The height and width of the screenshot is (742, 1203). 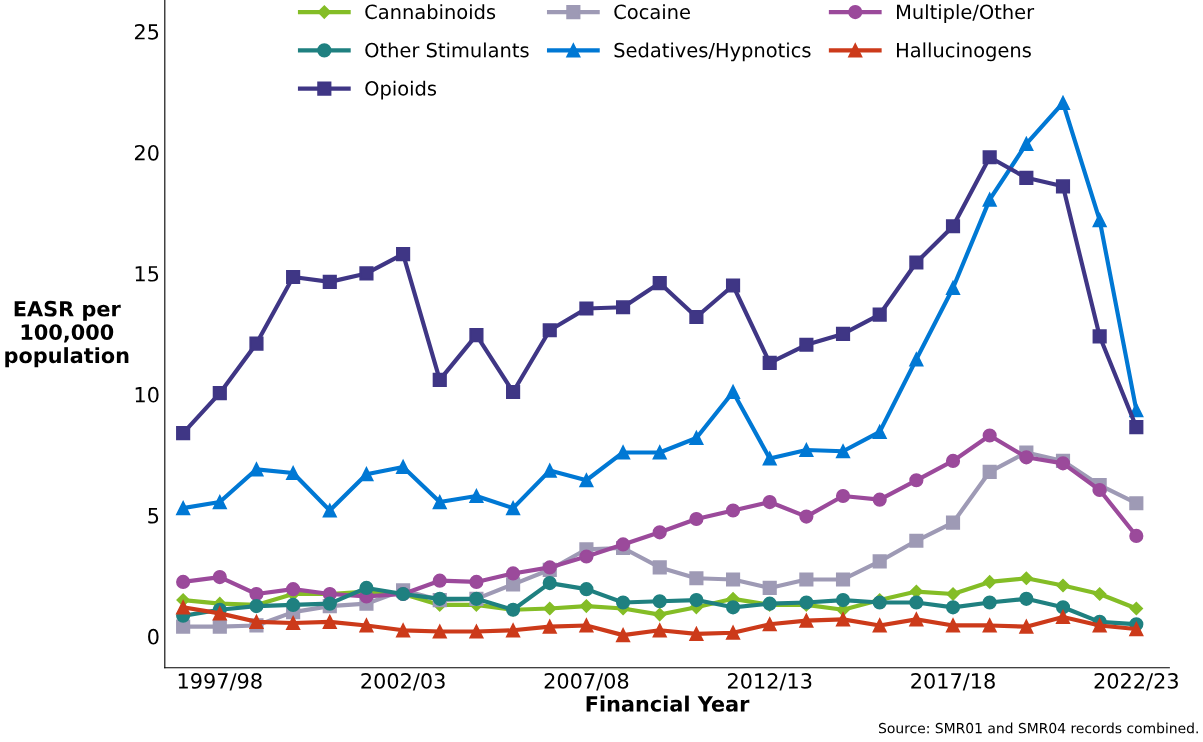 I want to click on y-tick-label: 5, so click(x=153, y=516).